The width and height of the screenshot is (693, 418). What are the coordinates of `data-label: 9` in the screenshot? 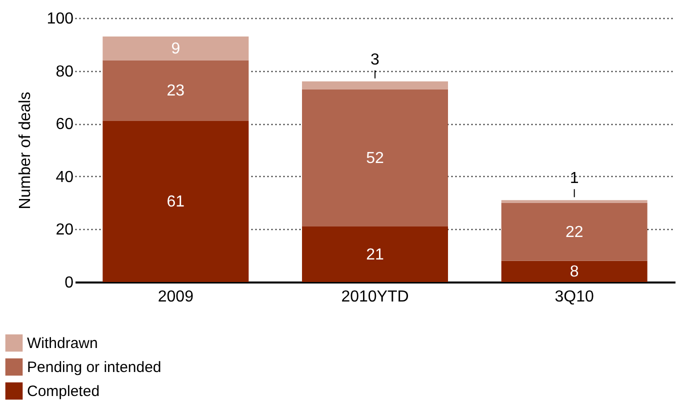 It's located at (175, 49).